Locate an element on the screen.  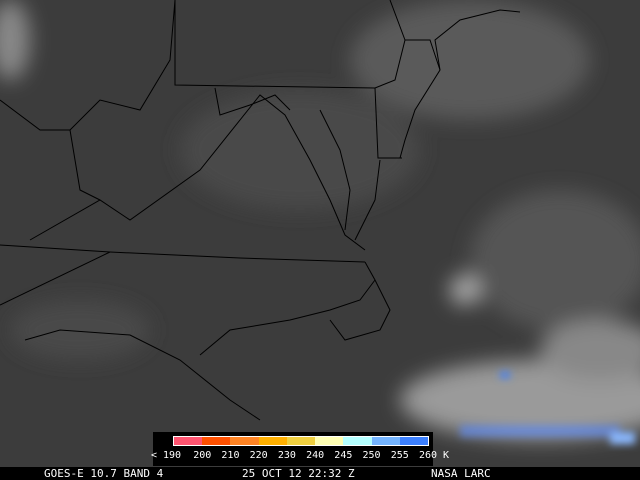
legend-tick-label: 240 is located at coordinates (315, 455).